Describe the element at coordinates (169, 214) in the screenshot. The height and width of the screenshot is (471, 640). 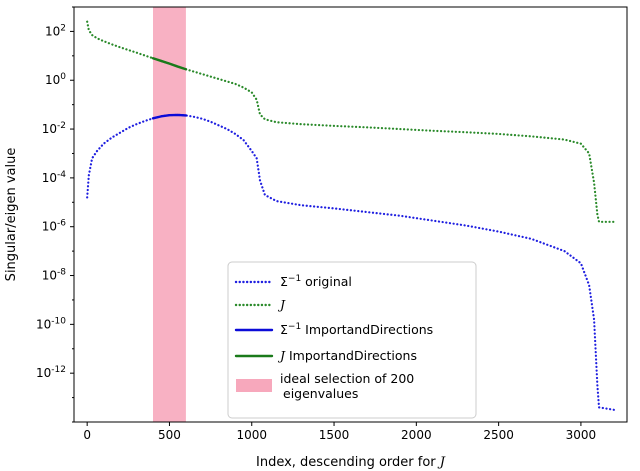
I see `shaded-selection-region` at that location.